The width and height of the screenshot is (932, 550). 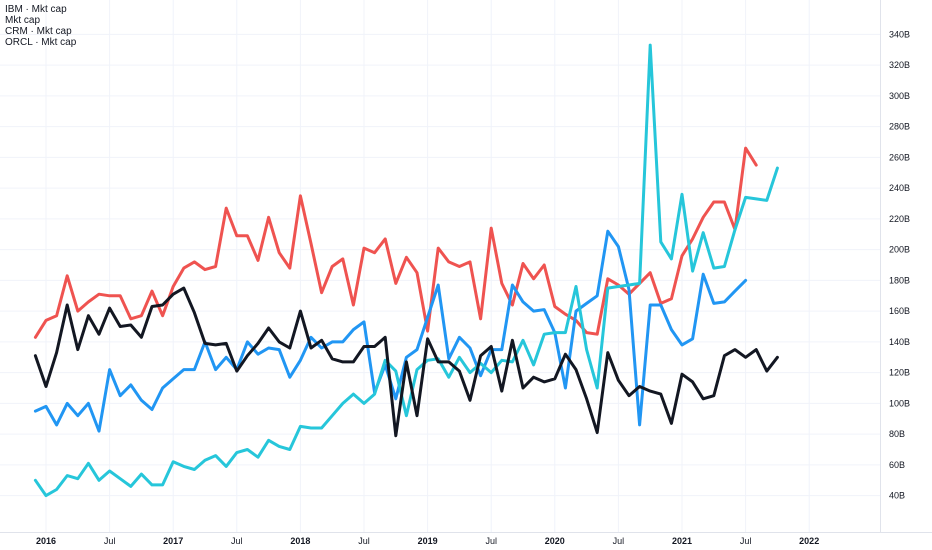 I want to click on y-tick-label: 340B, so click(x=899, y=34).